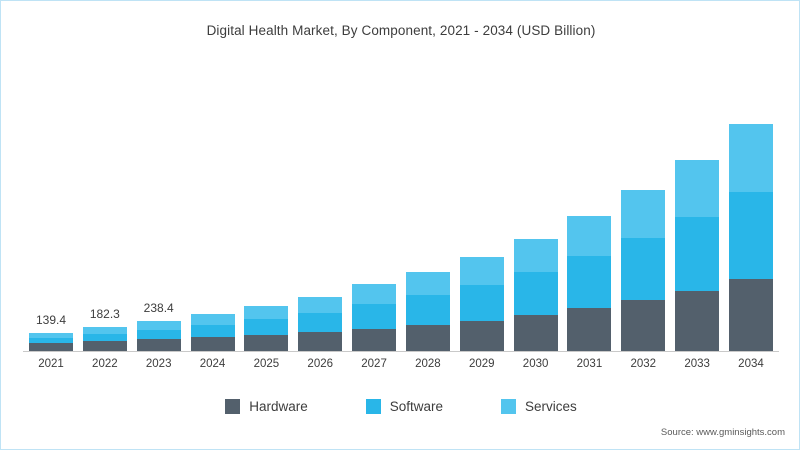  Describe the element at coordinates (104, 314) in the screenshot. I see `bar-value-label: 182.3` at that location.